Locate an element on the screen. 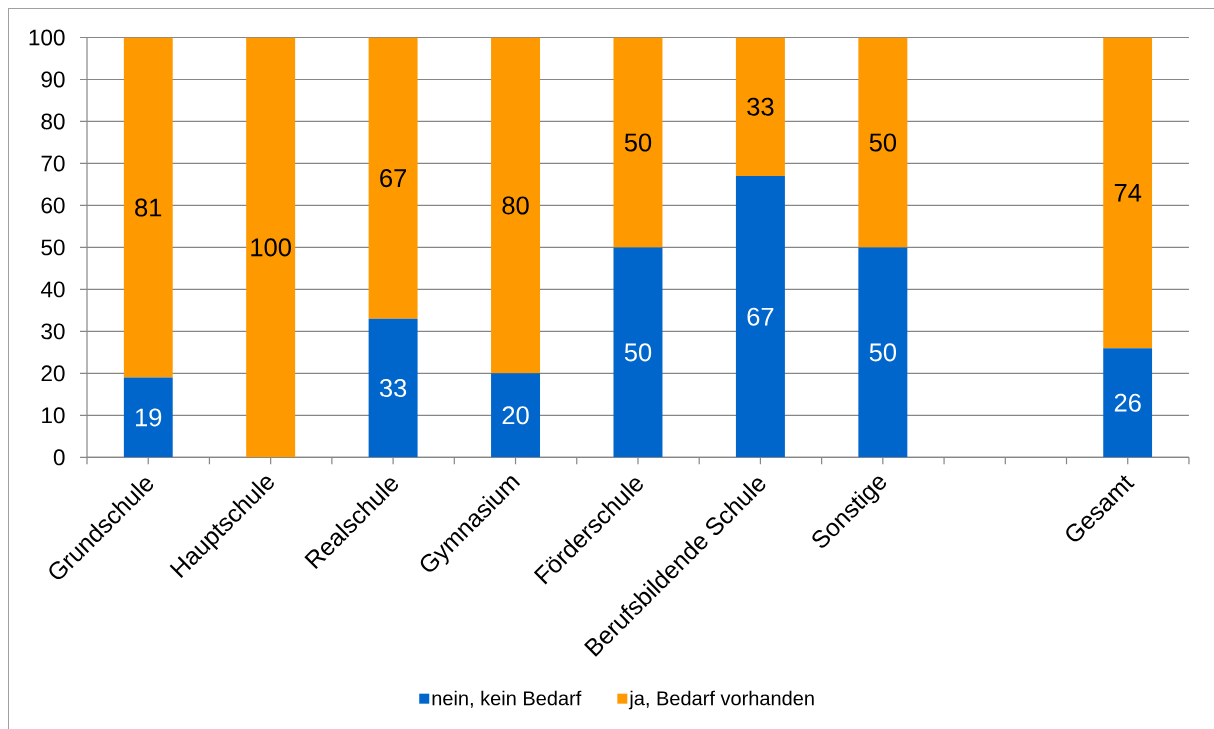 The image size is (1214, 729). data-label: 26 is located at coordinates (1127, 402).